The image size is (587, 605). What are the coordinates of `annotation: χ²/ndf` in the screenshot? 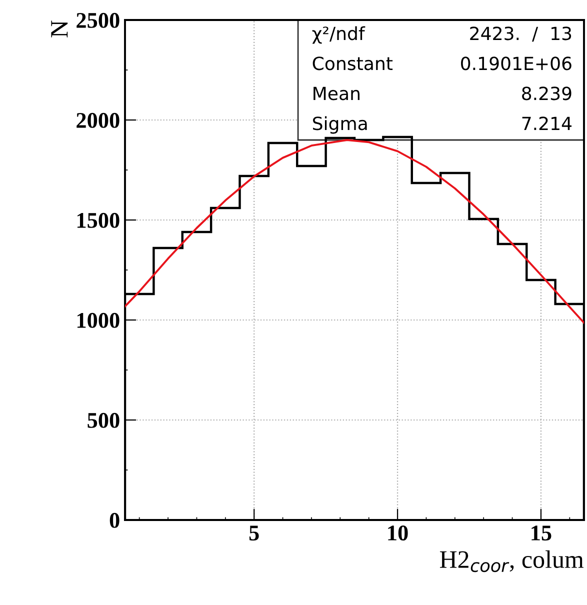 It's located at (339, 35).